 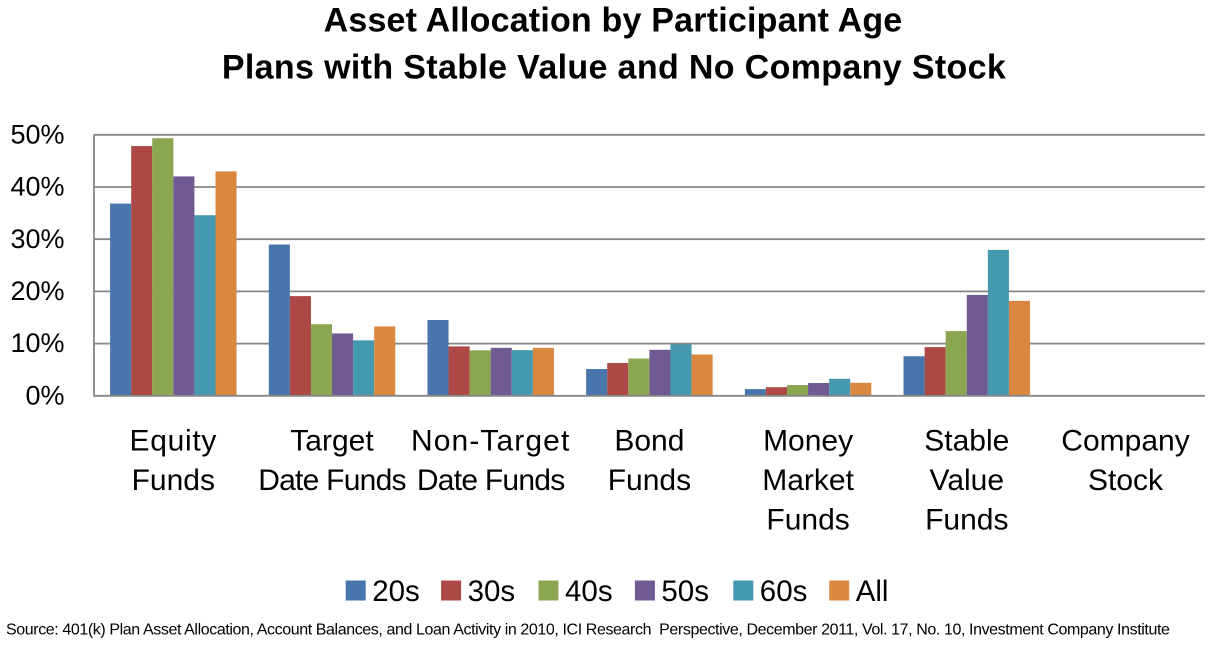 I want to click on svg-text: Bond, so click(x=649, y=441).